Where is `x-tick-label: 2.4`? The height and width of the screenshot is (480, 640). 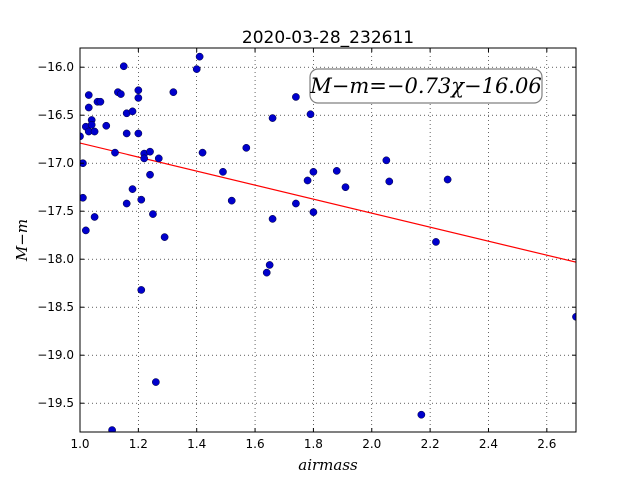 x-tick-label: 2.4 is located at coordinates (488, 444).